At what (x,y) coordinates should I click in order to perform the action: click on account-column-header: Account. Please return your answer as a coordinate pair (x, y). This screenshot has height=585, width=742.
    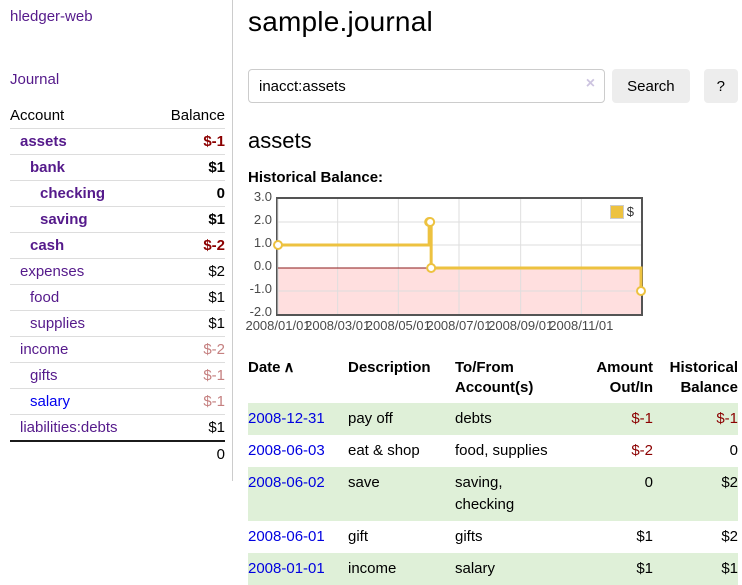
    Looking at the image, I should click on (37, 115).